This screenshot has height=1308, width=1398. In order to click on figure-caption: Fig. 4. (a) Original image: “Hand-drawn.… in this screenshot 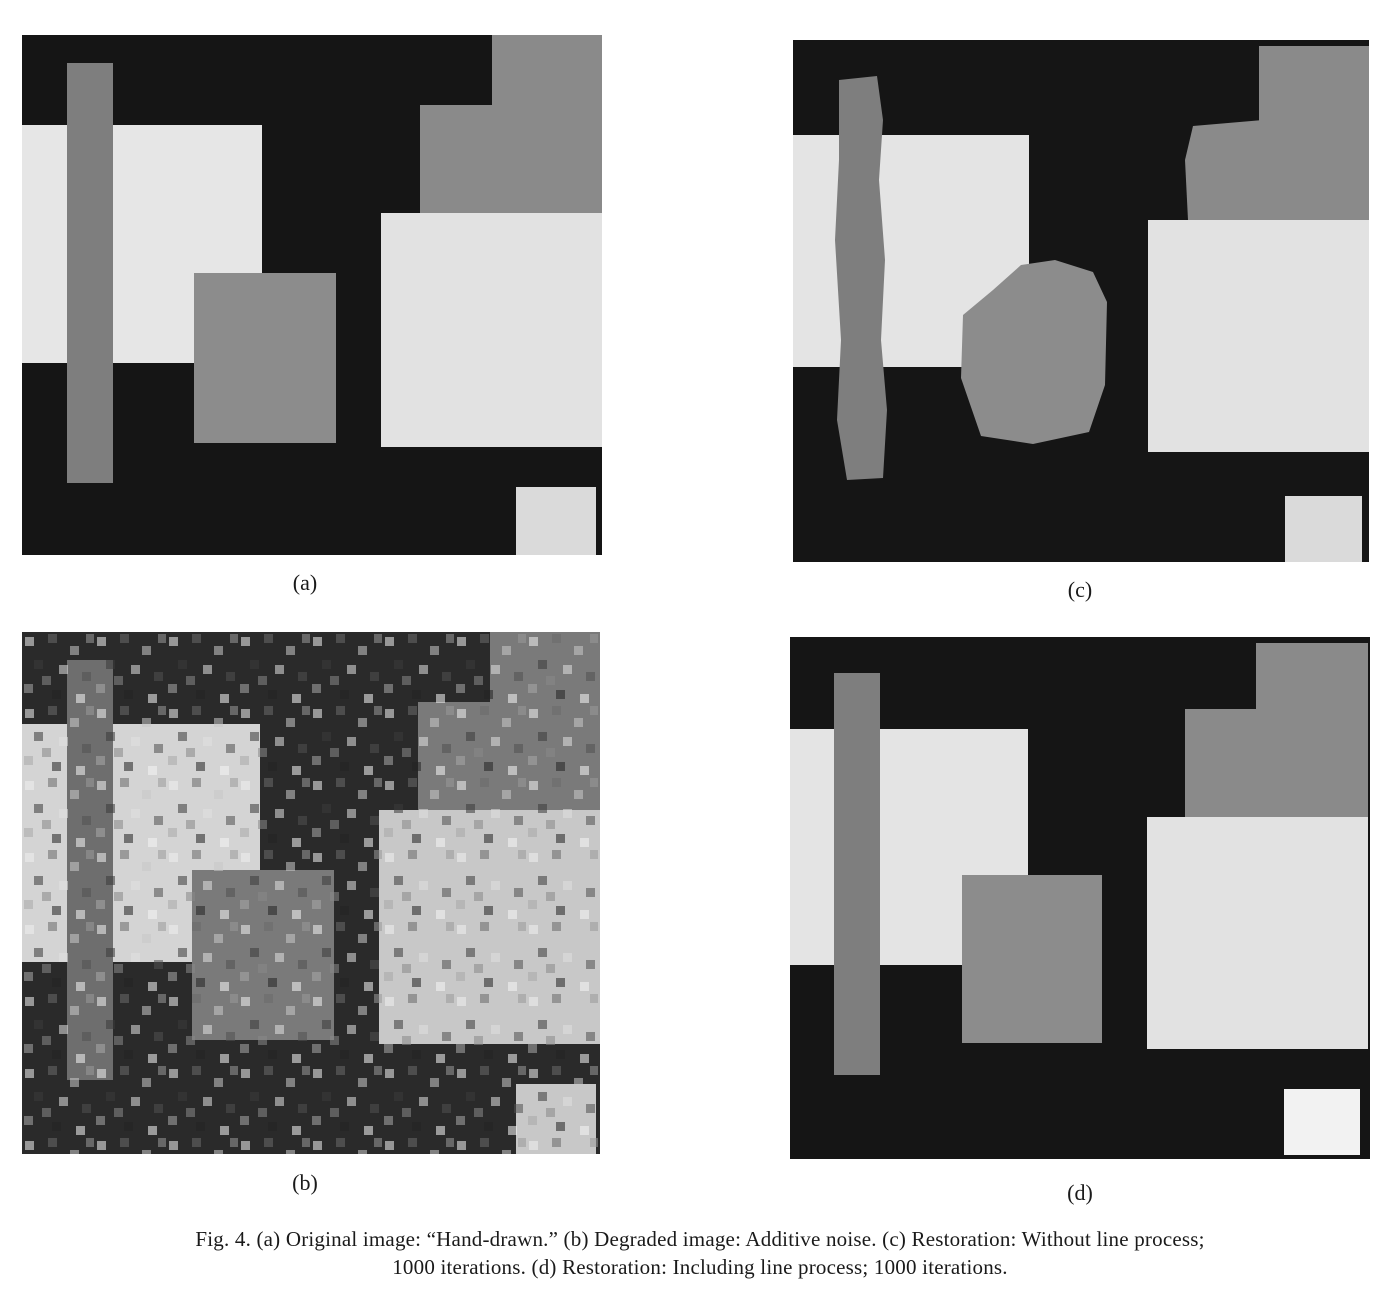, I will do `click(700, 1253)`.